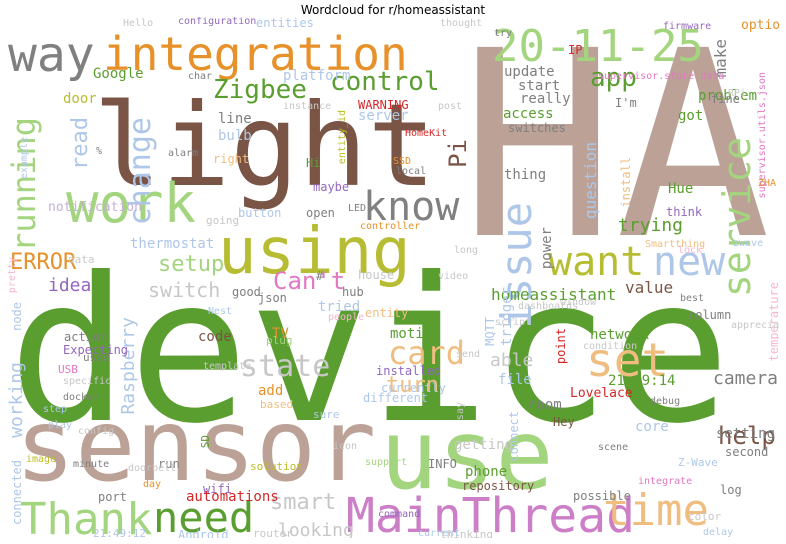  What do you see at coordinates (271, 391) in the screenshot?
I see `word-add: add` at bounding box center [271, 391].